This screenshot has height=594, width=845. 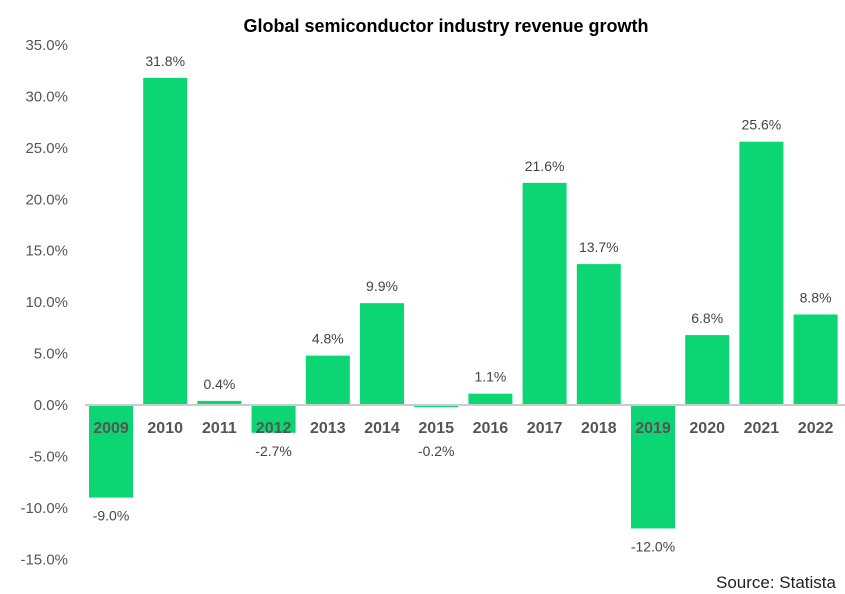 I want to click on data-label: 31.8%, so click(x=165, y=61).